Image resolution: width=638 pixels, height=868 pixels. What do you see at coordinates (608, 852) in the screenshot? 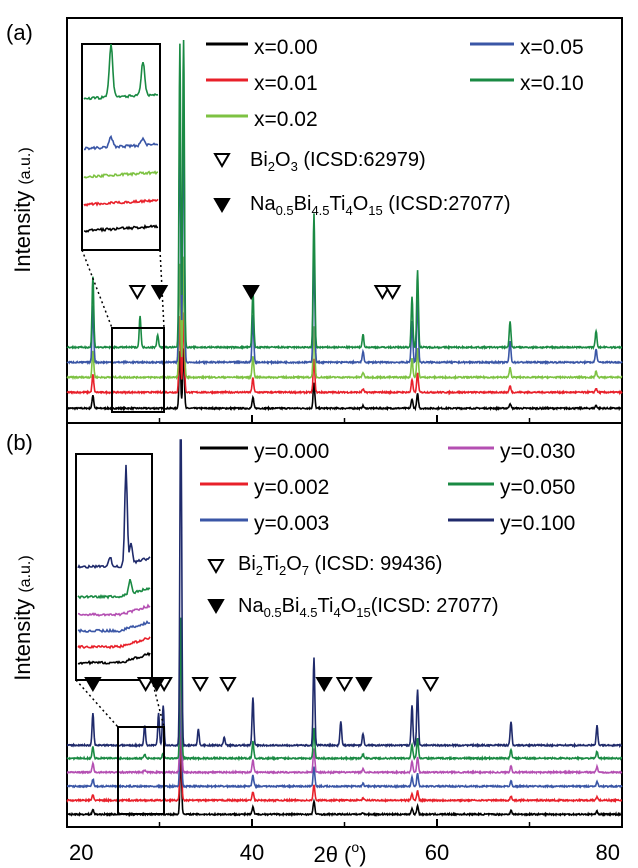
I see `x-tick-label: 80` at bounding box center [608, 852].